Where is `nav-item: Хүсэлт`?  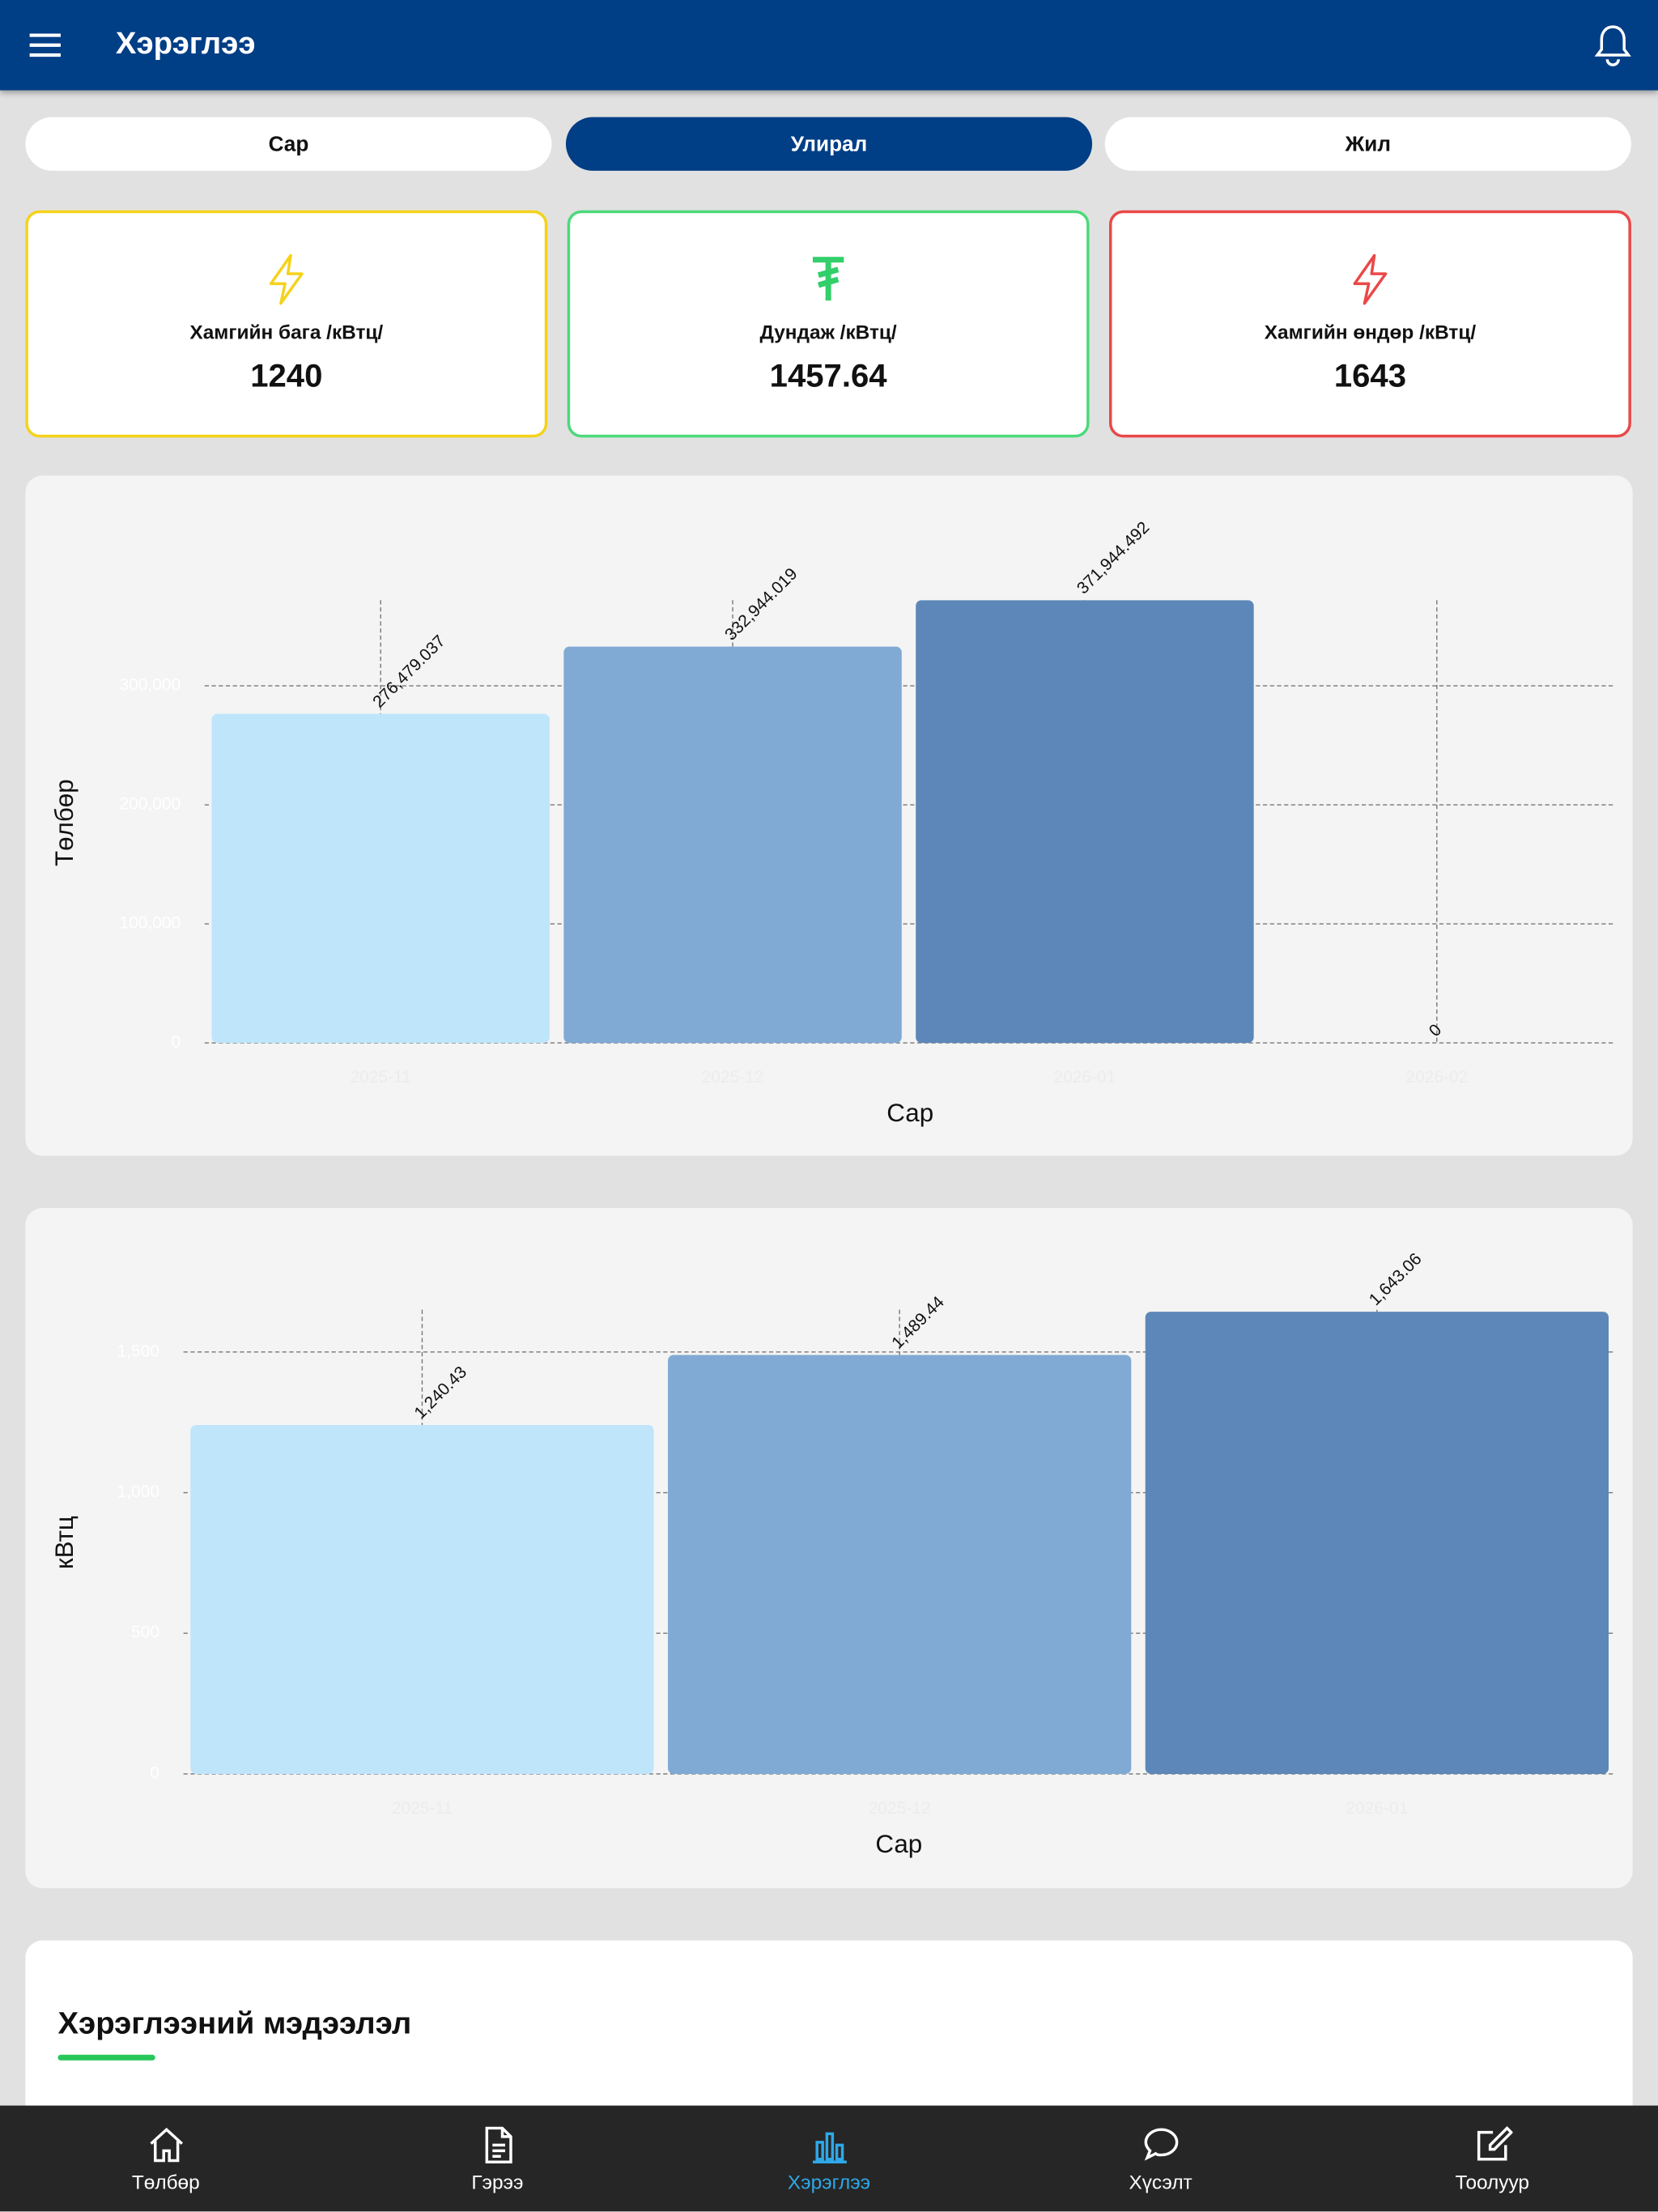 nav-item: Хүсэлт is located at coordinates (1161, 2159).